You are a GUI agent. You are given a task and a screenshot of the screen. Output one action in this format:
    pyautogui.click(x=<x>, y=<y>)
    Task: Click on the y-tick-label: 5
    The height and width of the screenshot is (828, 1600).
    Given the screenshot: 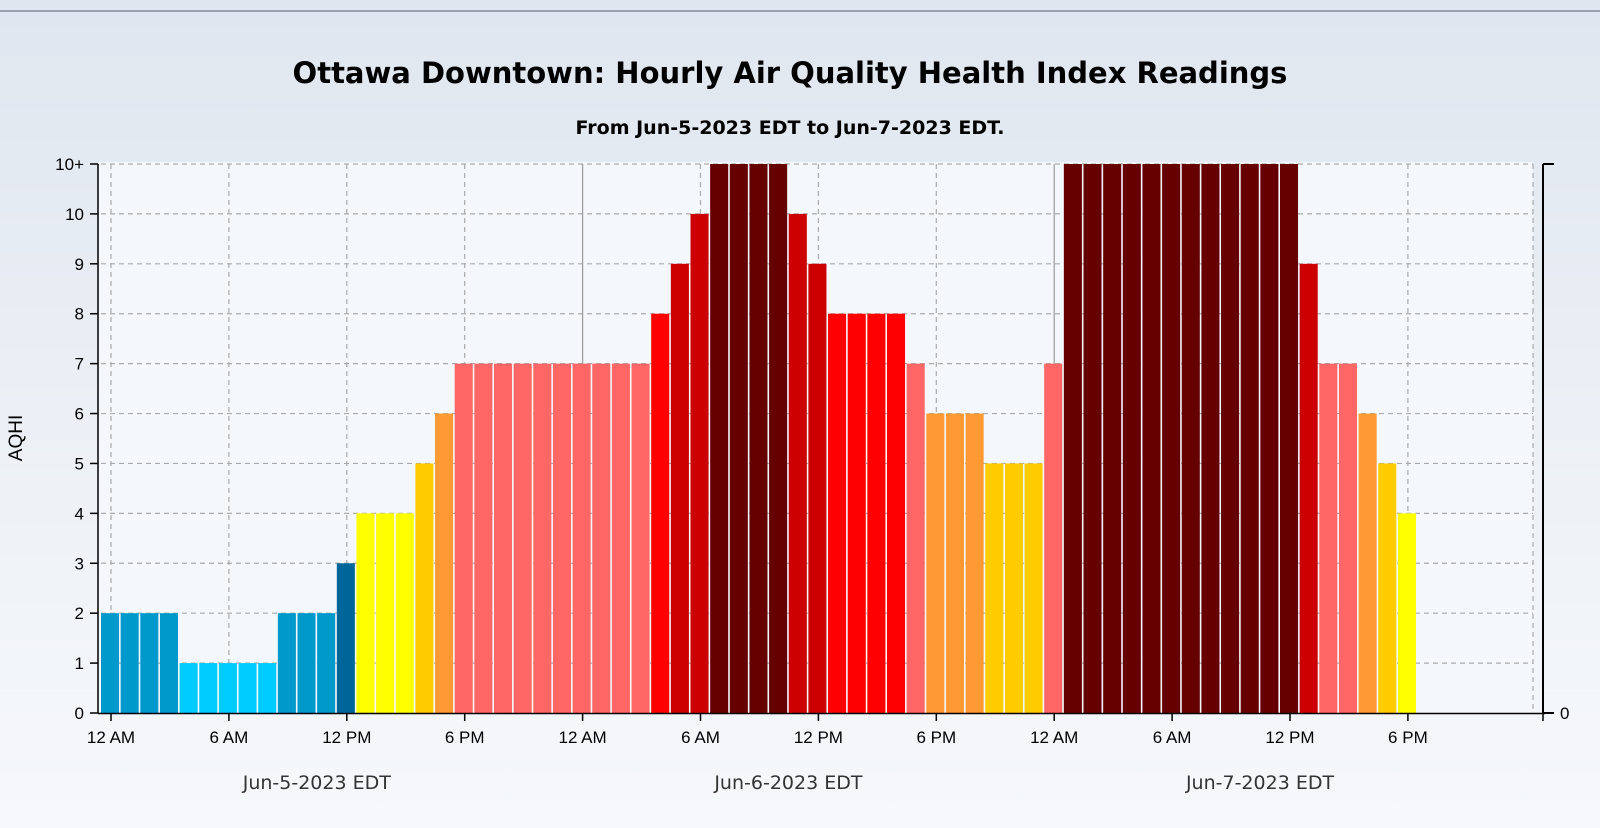 What is the action you would take?
    pyautogui.click(x=79, y=463)
    